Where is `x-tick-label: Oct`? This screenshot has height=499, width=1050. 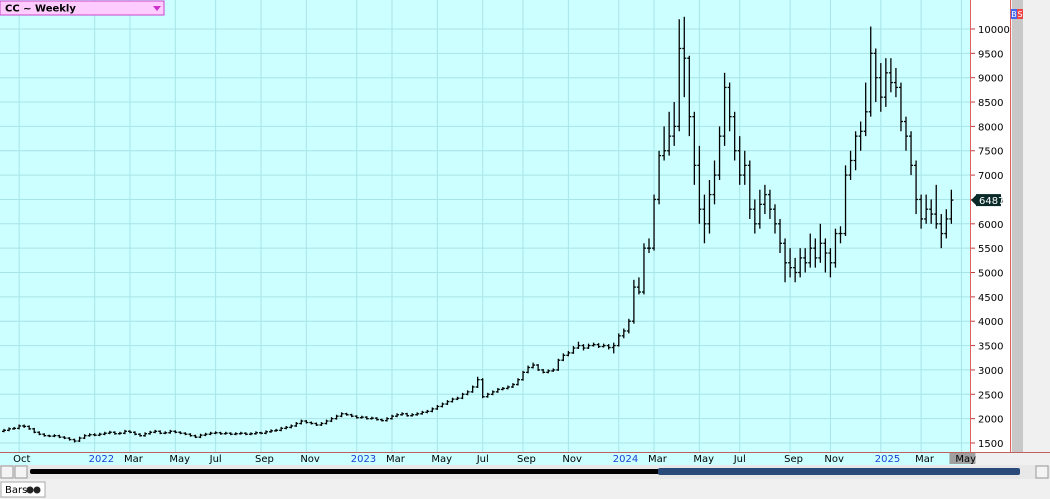
x-tick-label: Oct is located at coordinates (21, 459).